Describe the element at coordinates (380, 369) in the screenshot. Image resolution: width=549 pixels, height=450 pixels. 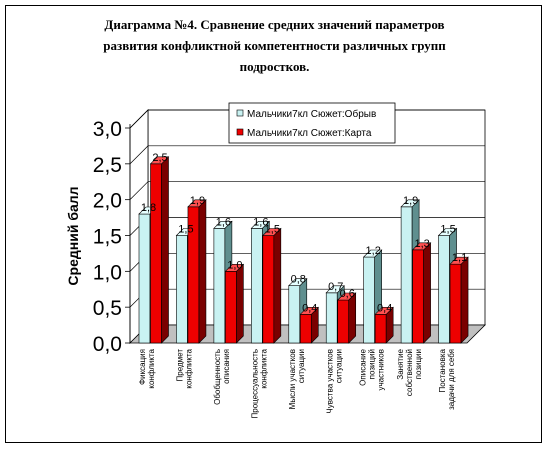
I see `x-tick-label: участников` at that location.